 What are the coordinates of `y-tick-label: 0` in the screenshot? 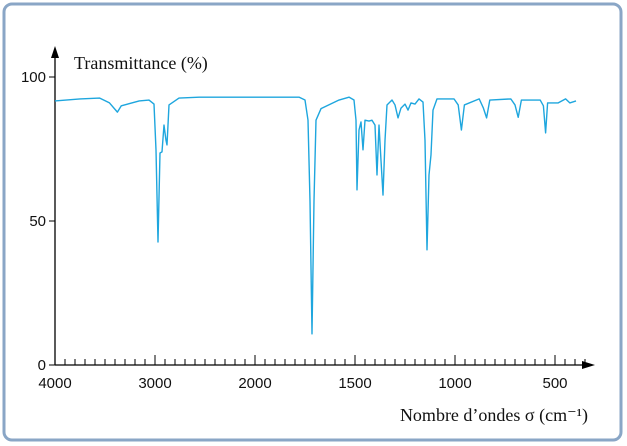 It's located at (42, 365).